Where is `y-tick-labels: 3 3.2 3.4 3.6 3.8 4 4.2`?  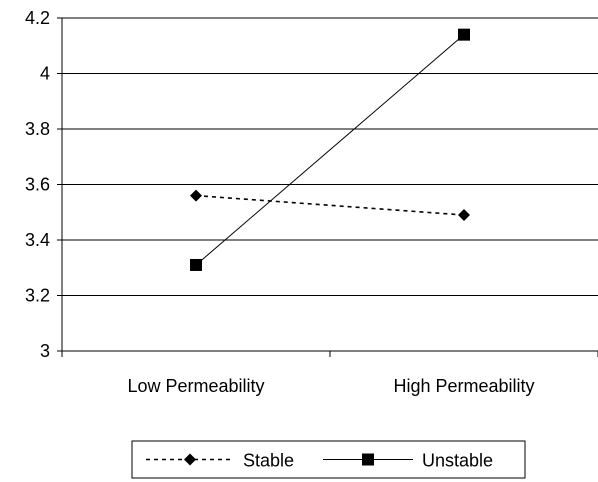
y-tick-labels: 3 3.2 3.4 3.6 3.8 4 4.2 is located at coordinates (37, 184).